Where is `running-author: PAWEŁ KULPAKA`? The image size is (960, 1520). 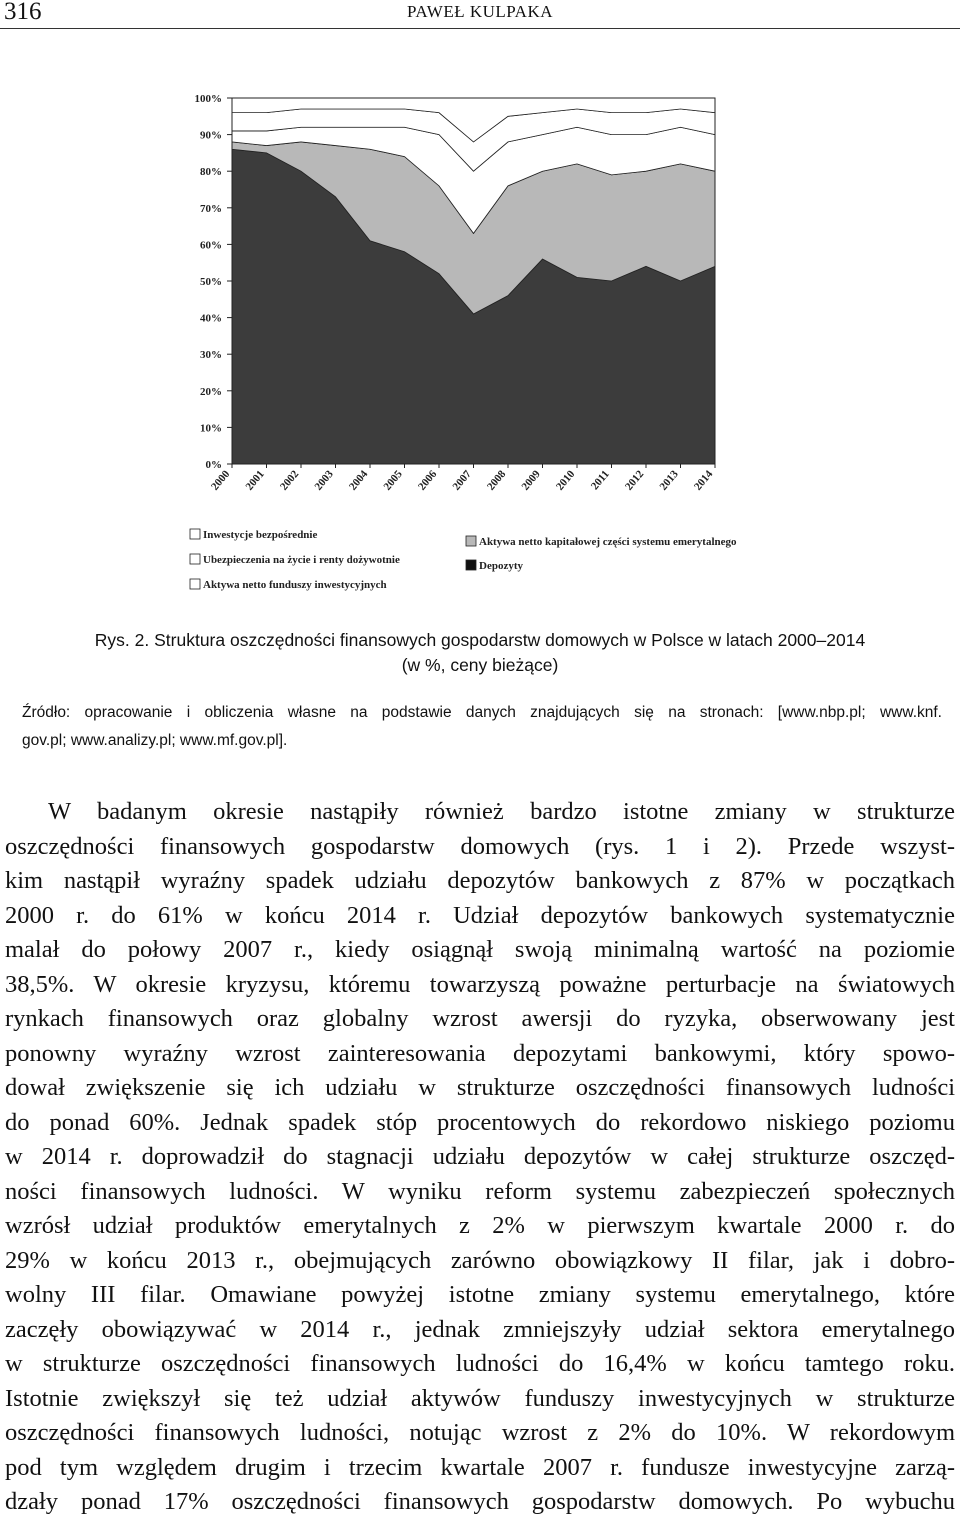 running-author: PAWEŁ KULPAKA is located at coordinates (480, 11).